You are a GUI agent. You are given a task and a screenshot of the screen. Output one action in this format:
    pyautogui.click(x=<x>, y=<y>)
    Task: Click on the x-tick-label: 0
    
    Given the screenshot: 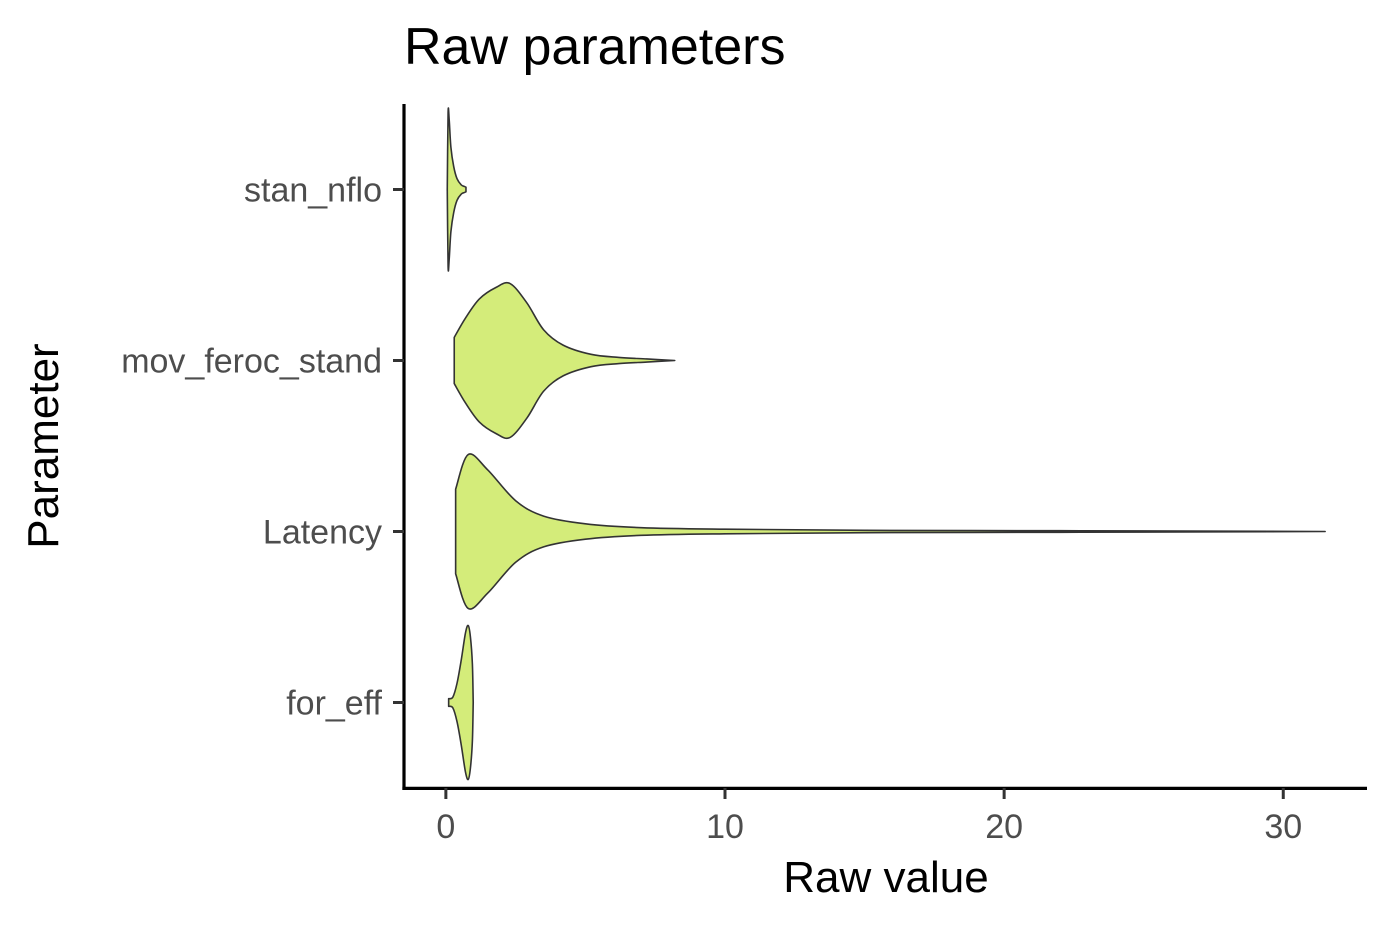 What is the action you would take?
    pyautogui.click(x=445, y=827)
    